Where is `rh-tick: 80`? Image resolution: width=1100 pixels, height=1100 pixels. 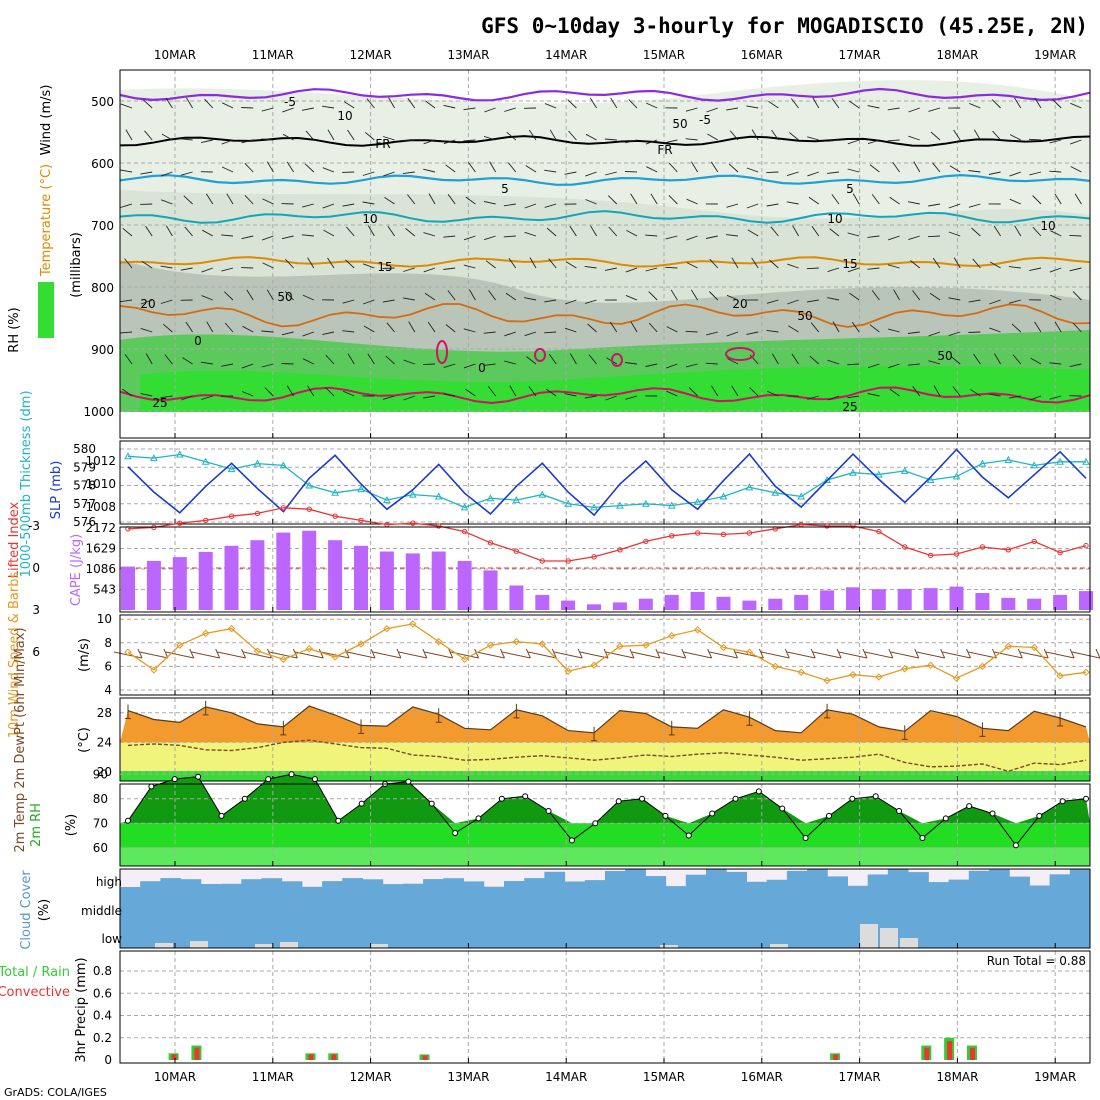
rh-tick: 80 is located at coordinates (100, 799).